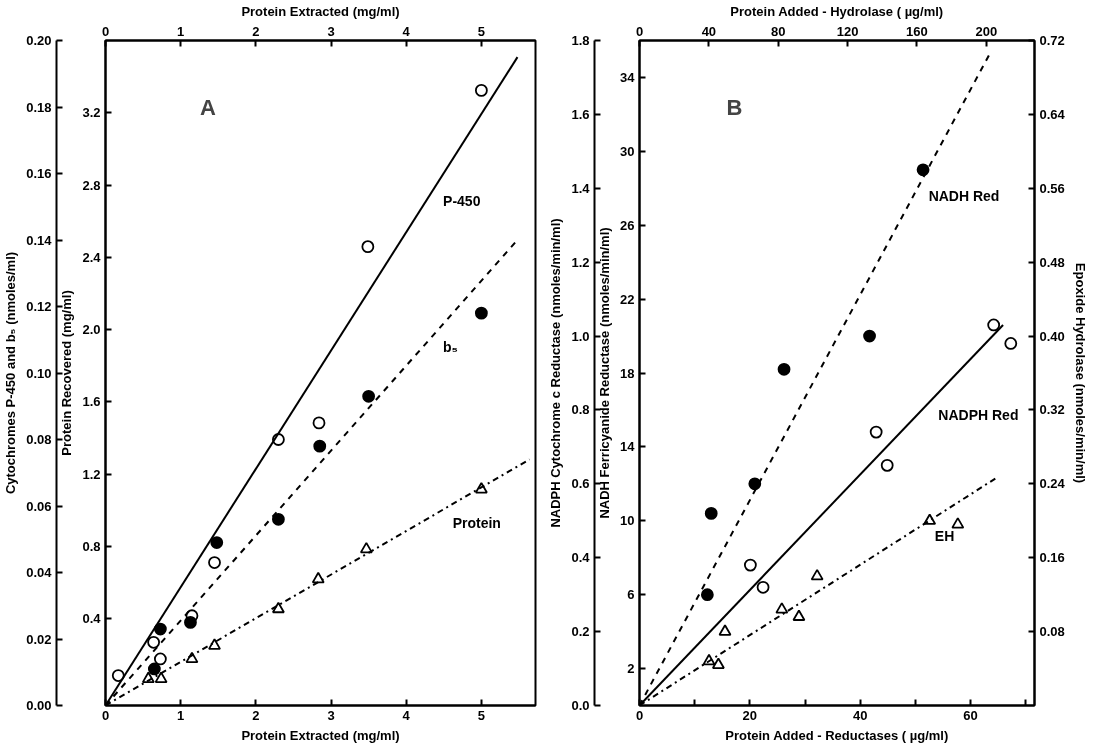  I want to click on x-axis-title: Protein Extracted (mg/ml), so click(320, 735).